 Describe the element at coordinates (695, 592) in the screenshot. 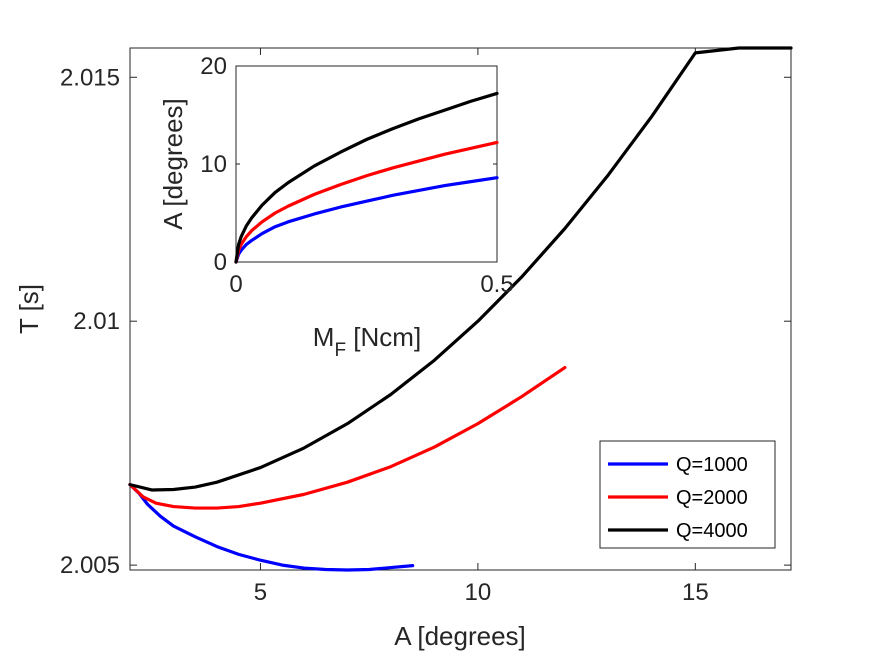

I see `main-x-tick-label-15: 15` at that location.